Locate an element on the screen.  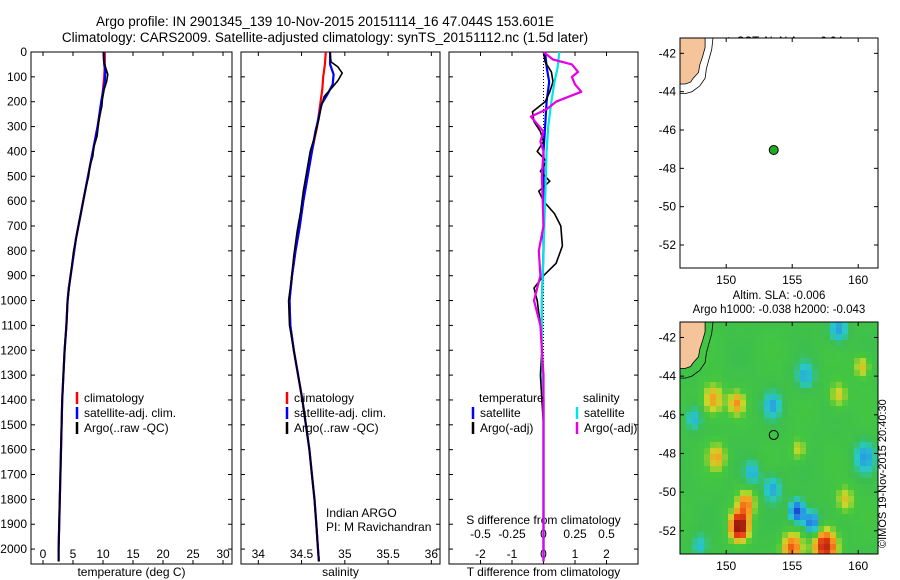
map-y-tick-label: -52 is located at coordinates (668, 245).